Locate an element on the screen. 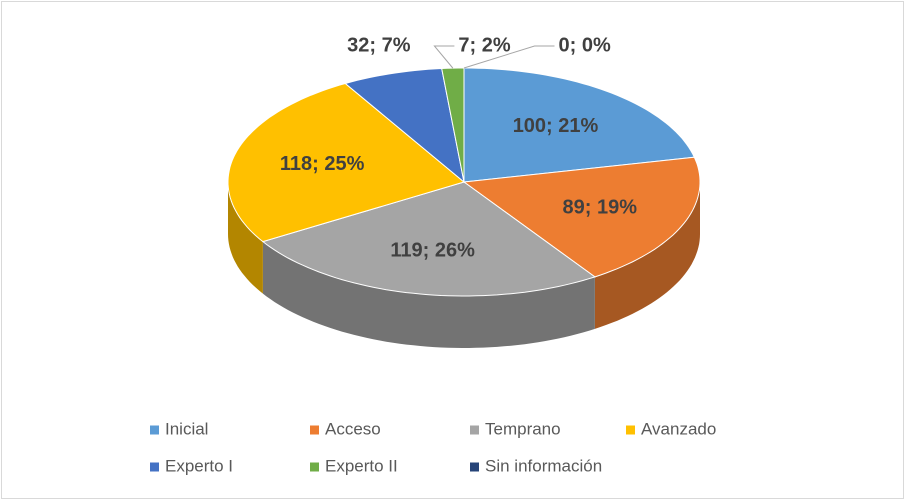 This screenshot has width=905, height=500. data-label: 119; 26% is located at coordinates (432, 250).